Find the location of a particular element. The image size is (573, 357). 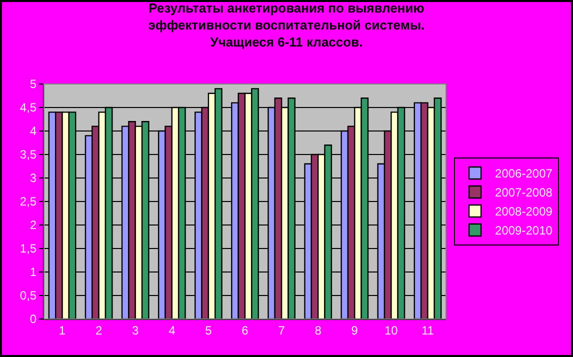

x-tick-label: 4 is located at coordinates (172, 330).